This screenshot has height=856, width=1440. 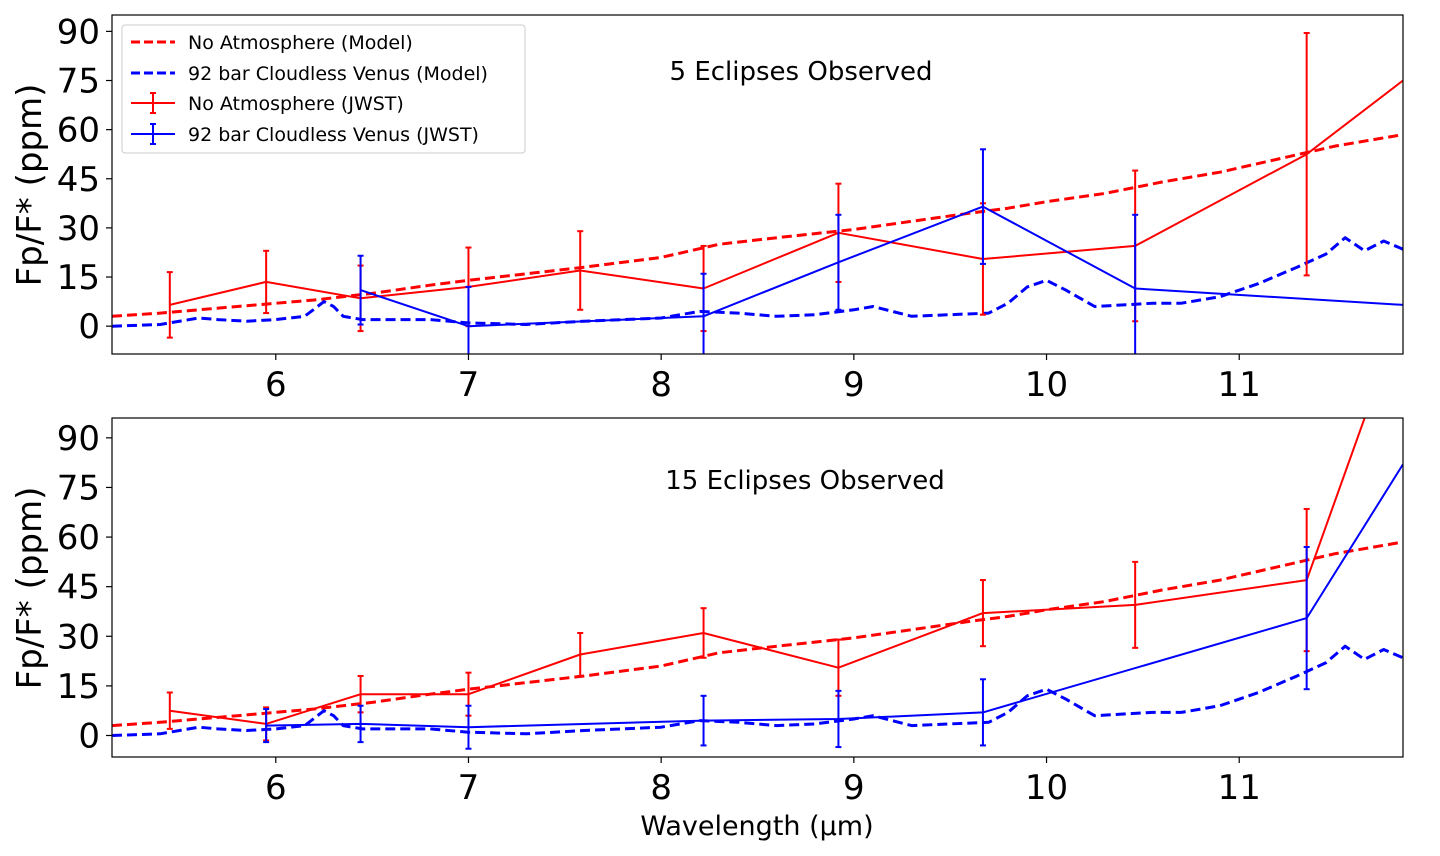 I want to click on legend-swatch-venus-jwst, so click(x=153, y=134).